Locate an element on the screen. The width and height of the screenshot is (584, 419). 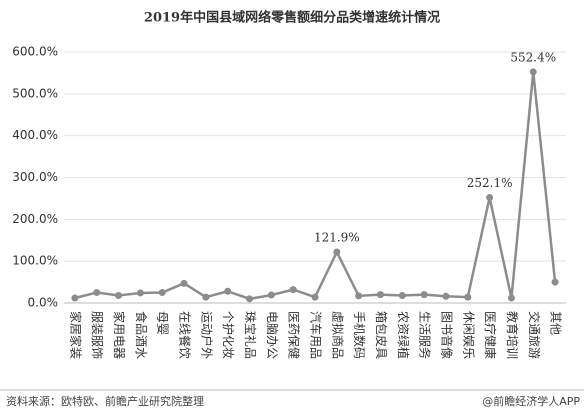
x-tick-label: 家用电器 is located at coordinates (119, 335).